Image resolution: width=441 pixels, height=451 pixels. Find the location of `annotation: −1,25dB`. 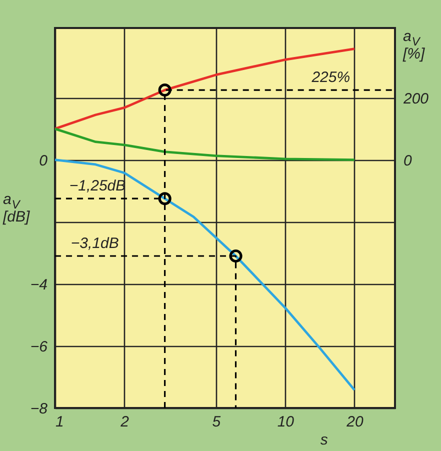

annotation: −1,25dB is located at coordinates (97, 186).